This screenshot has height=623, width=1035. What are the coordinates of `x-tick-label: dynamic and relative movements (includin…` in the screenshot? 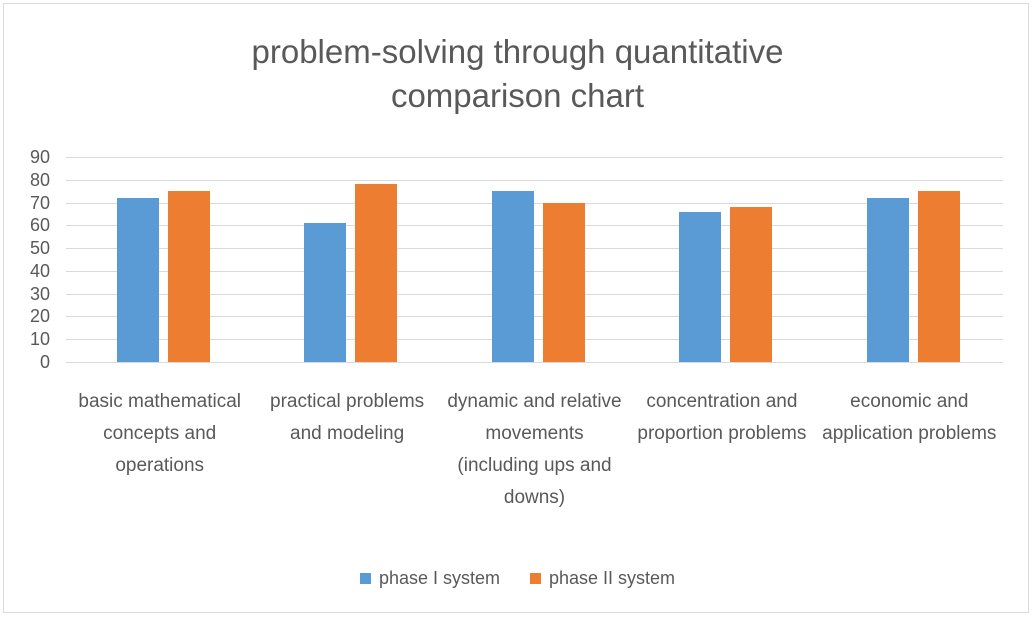 It's located at (534, 449).